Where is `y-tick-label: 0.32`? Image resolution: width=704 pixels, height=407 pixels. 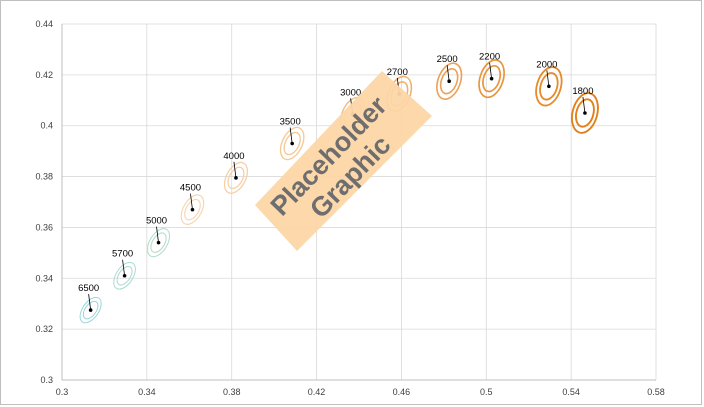
y-tick-label: 0.32 is located at coordinates (44, 329).